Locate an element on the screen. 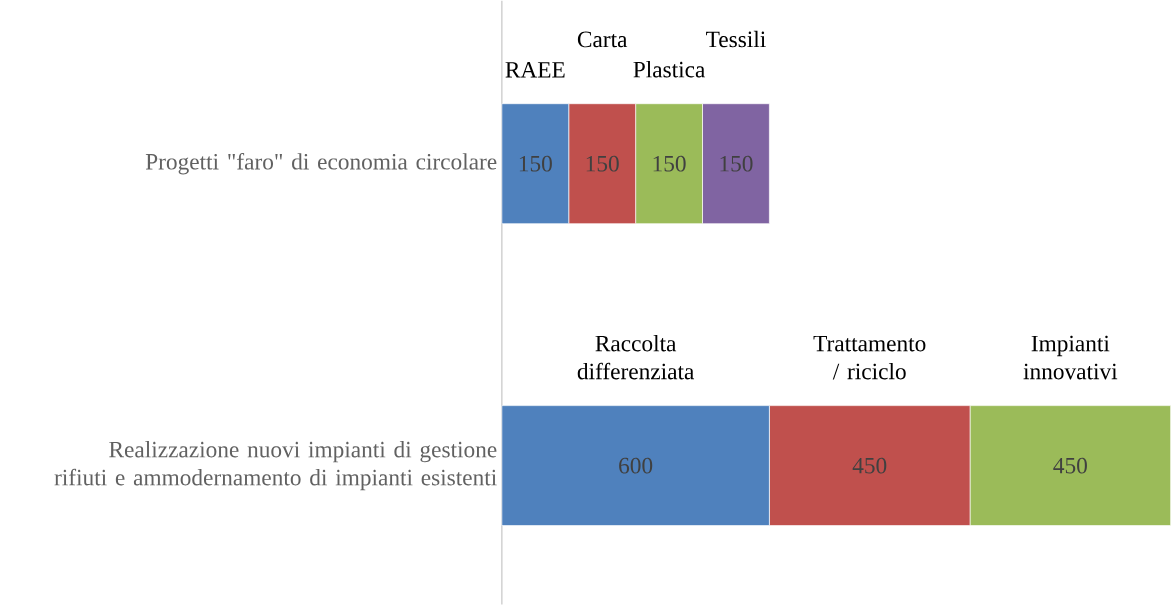 This screenshot has height=605, width=1171. annotation: Plastica is located at coordinates (669, 69).